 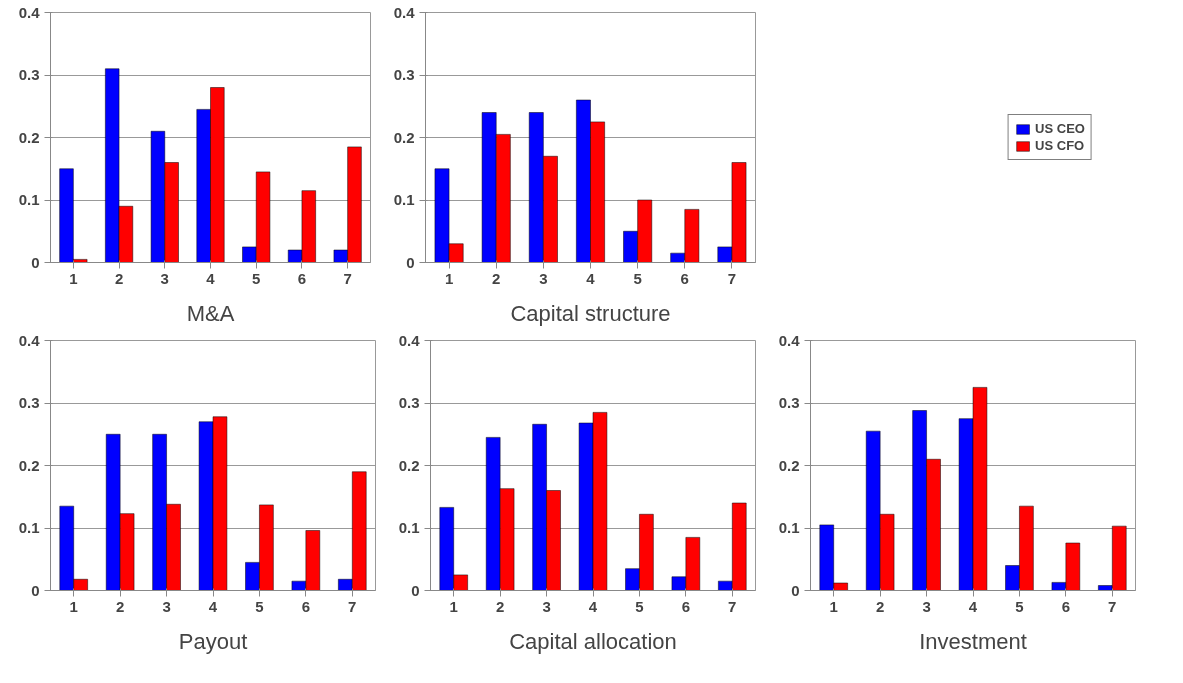 I want to click on legend-label: US CFO, so click(x=1060, y=145).